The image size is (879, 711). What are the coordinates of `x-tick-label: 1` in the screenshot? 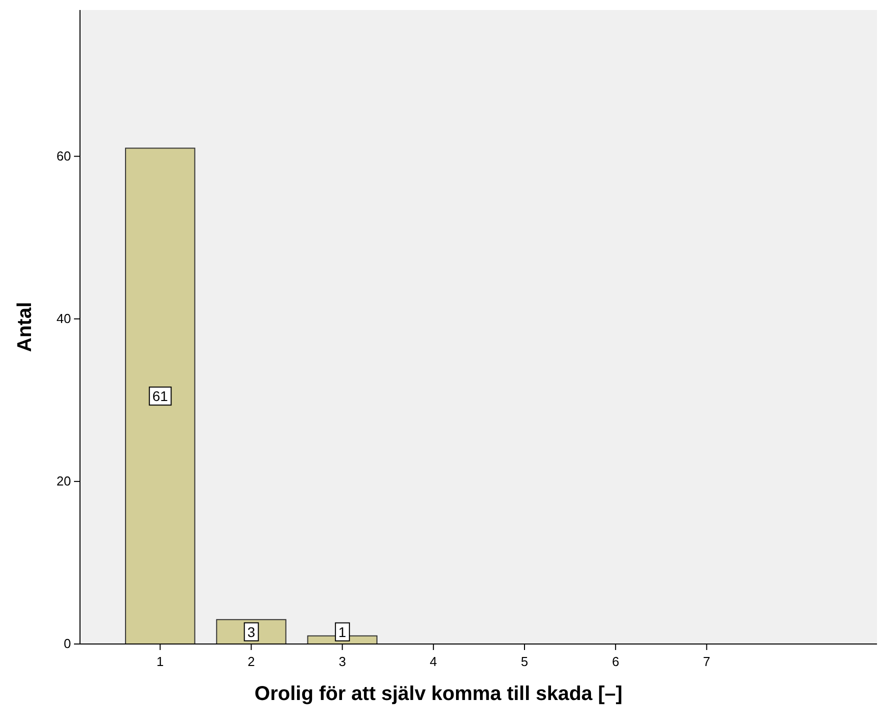 It's located at (160, 661).